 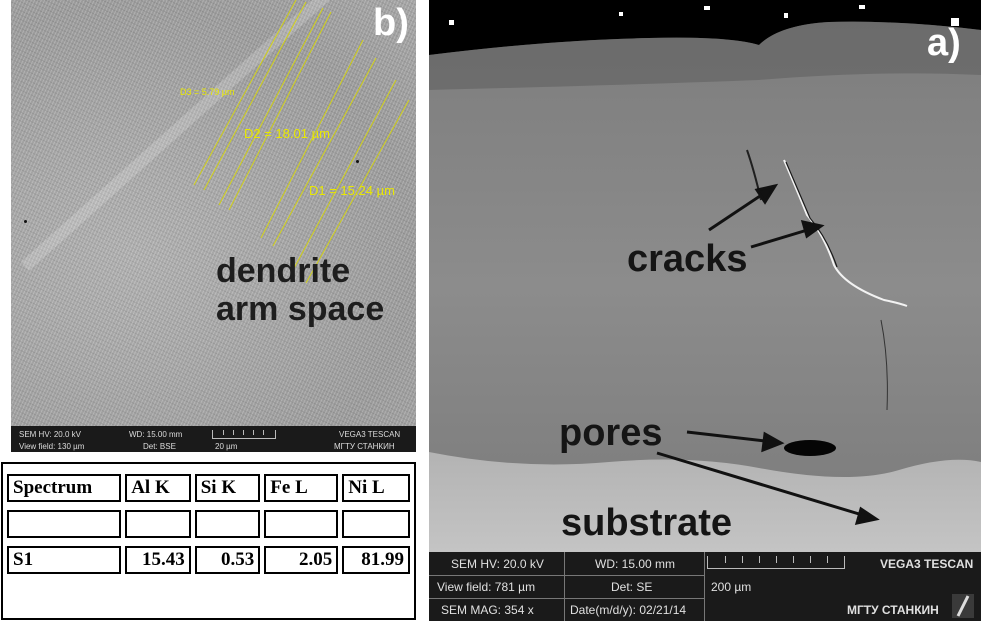 What do you see at coordinates (301, 488) in the screenshot?
I see `header-cell: Fe L` at bounding box center [301, 488].